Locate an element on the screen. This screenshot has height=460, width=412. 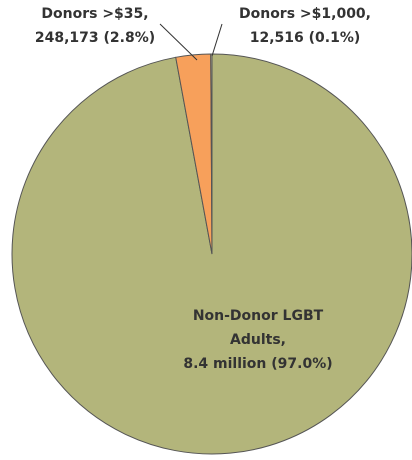
slice-label: Adults, is located at coordinates (258, 340).